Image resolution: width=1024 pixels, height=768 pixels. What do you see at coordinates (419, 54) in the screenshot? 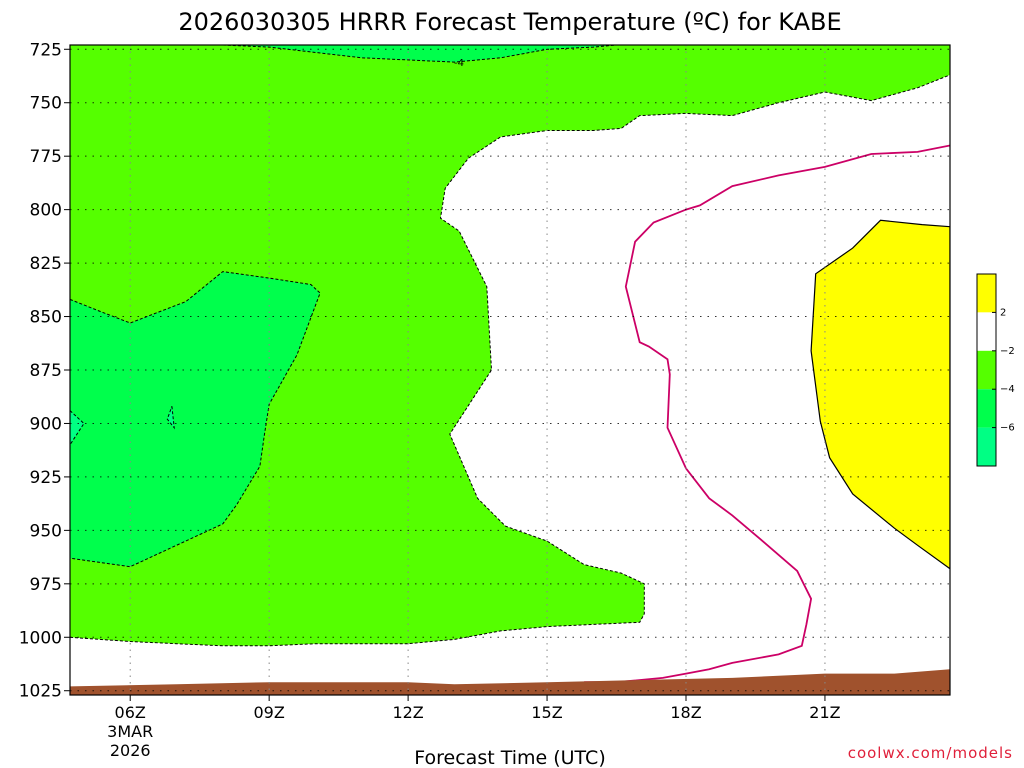
I see `minus6-to-minus4-top-region` at bounding box center [419, 54].